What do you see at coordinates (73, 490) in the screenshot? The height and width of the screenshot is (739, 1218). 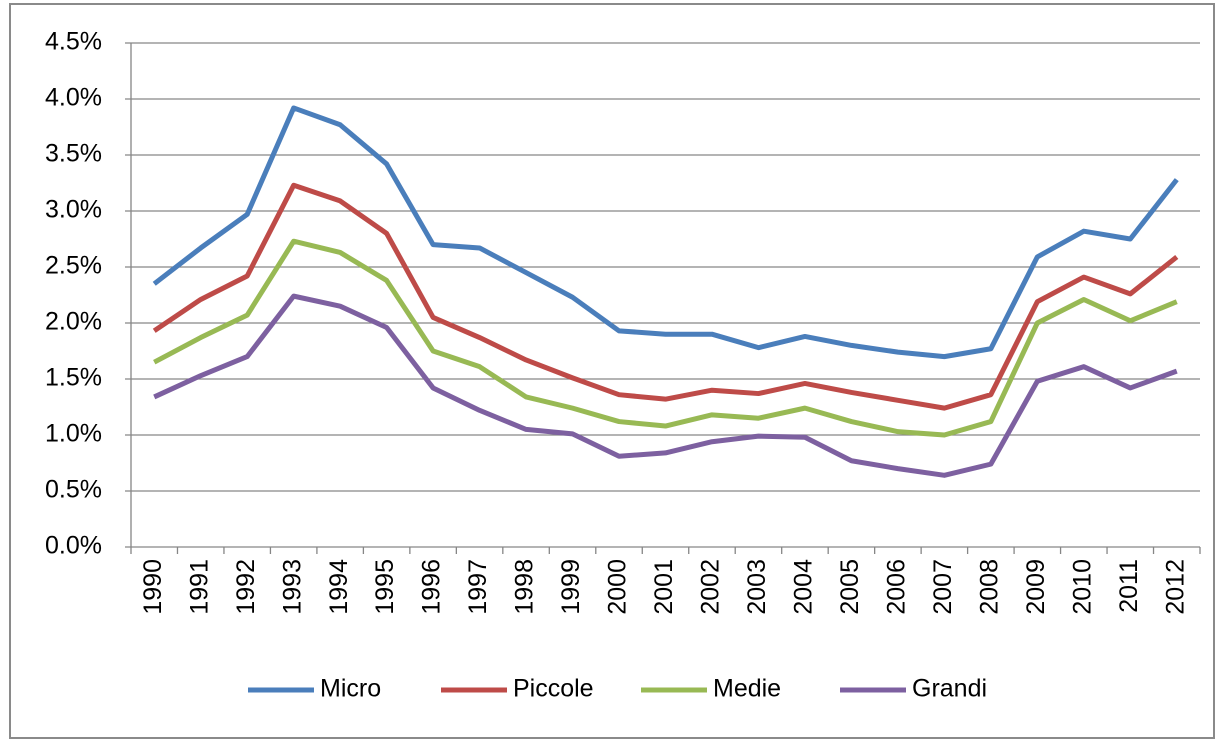 I see `y-tick-label: 0.5%` at bounding box center [73, 490].